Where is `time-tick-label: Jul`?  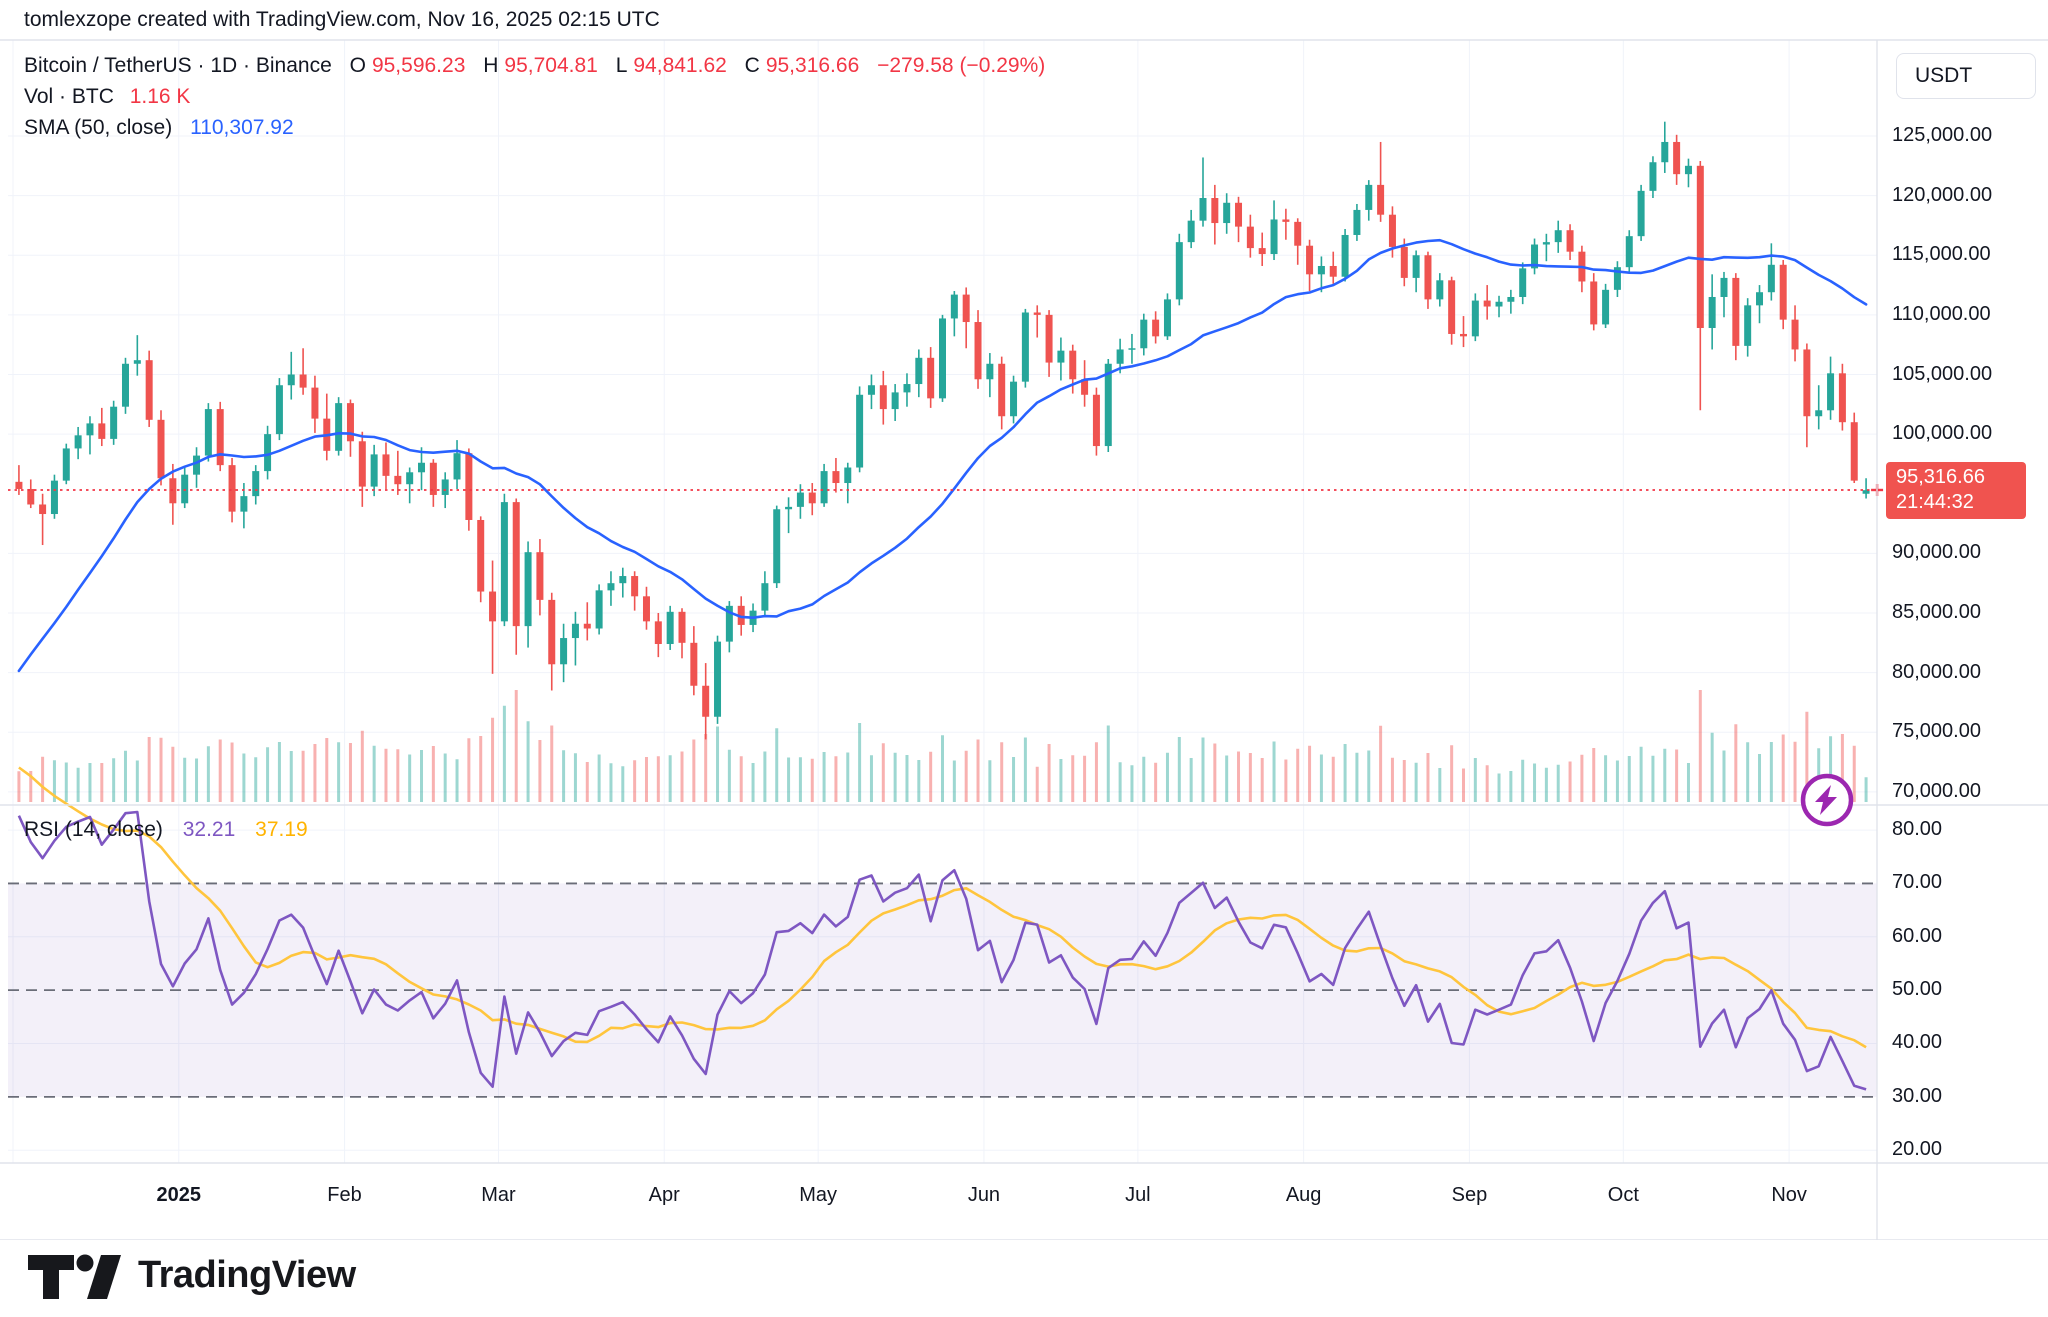
time-tick-label: Jul is located at coordinates (1138, 1195).